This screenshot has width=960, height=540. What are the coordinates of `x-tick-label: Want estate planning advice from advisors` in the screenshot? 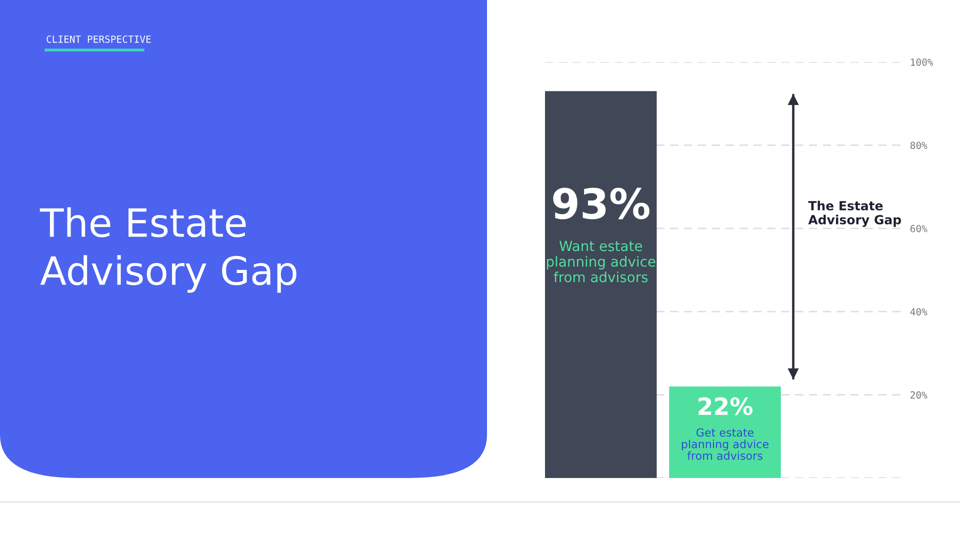 It's located at (601, 261).